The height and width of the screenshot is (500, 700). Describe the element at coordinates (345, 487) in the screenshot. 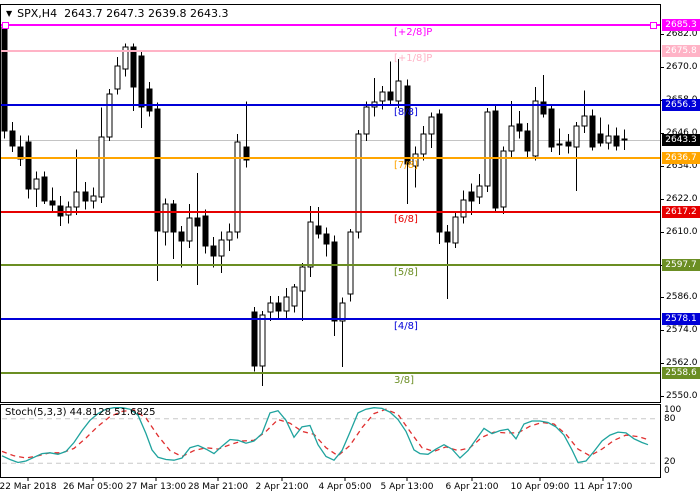

I see `time-axis-label: 4 Apr 05:00` at that location.